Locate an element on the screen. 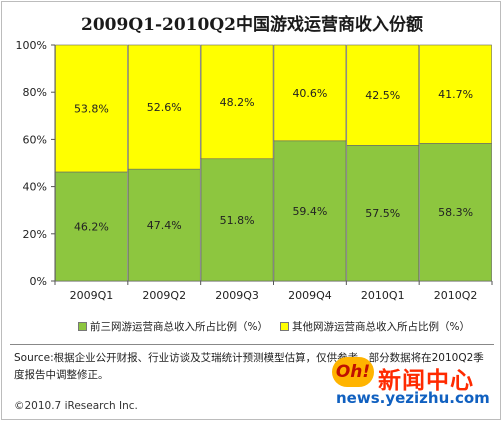 This screenshot has width=504, height=423. data-label: 41.7% is located at coordinates (455, 94).